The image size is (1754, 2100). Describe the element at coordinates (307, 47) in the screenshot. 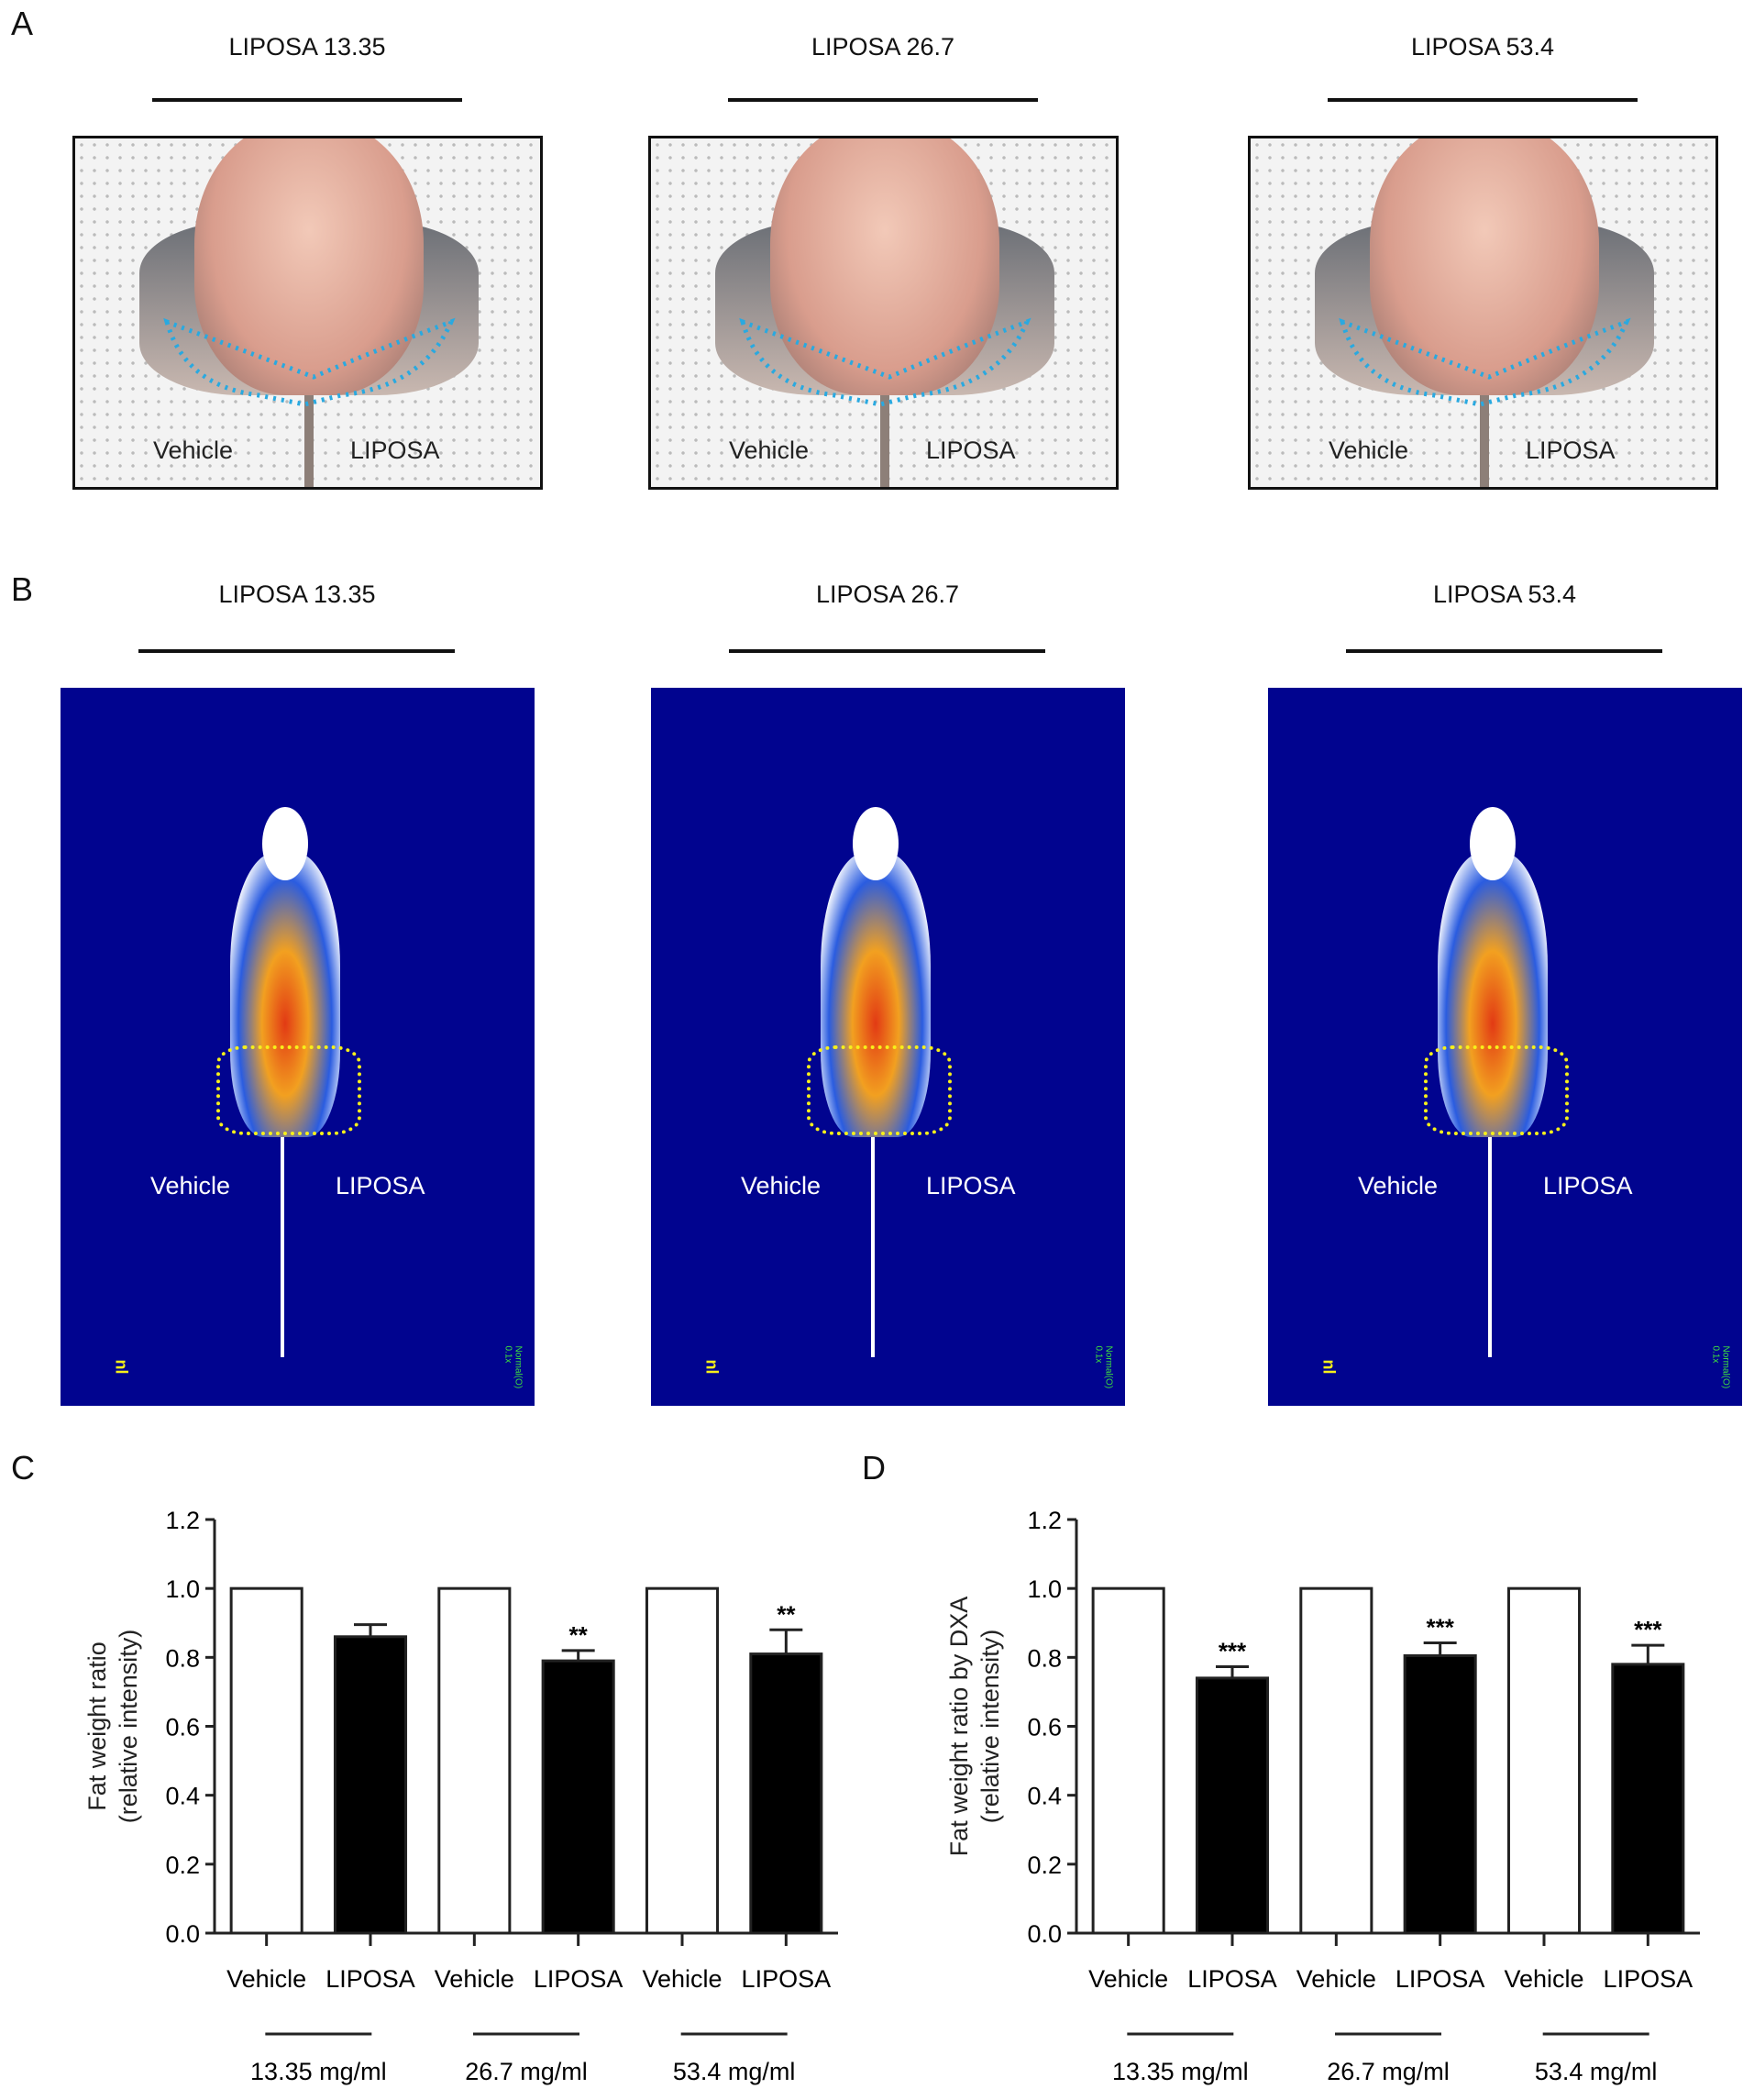

I see `group-title-a: LIPOSA 13.35` at that location.